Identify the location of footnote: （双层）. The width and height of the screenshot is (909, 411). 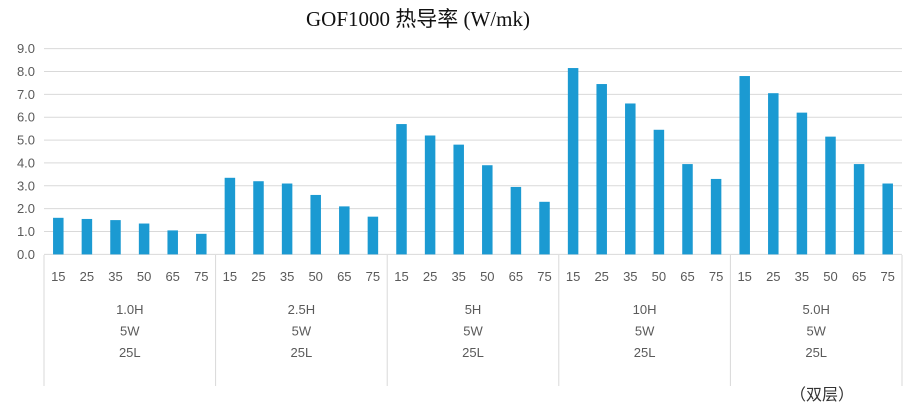
(822, 394).